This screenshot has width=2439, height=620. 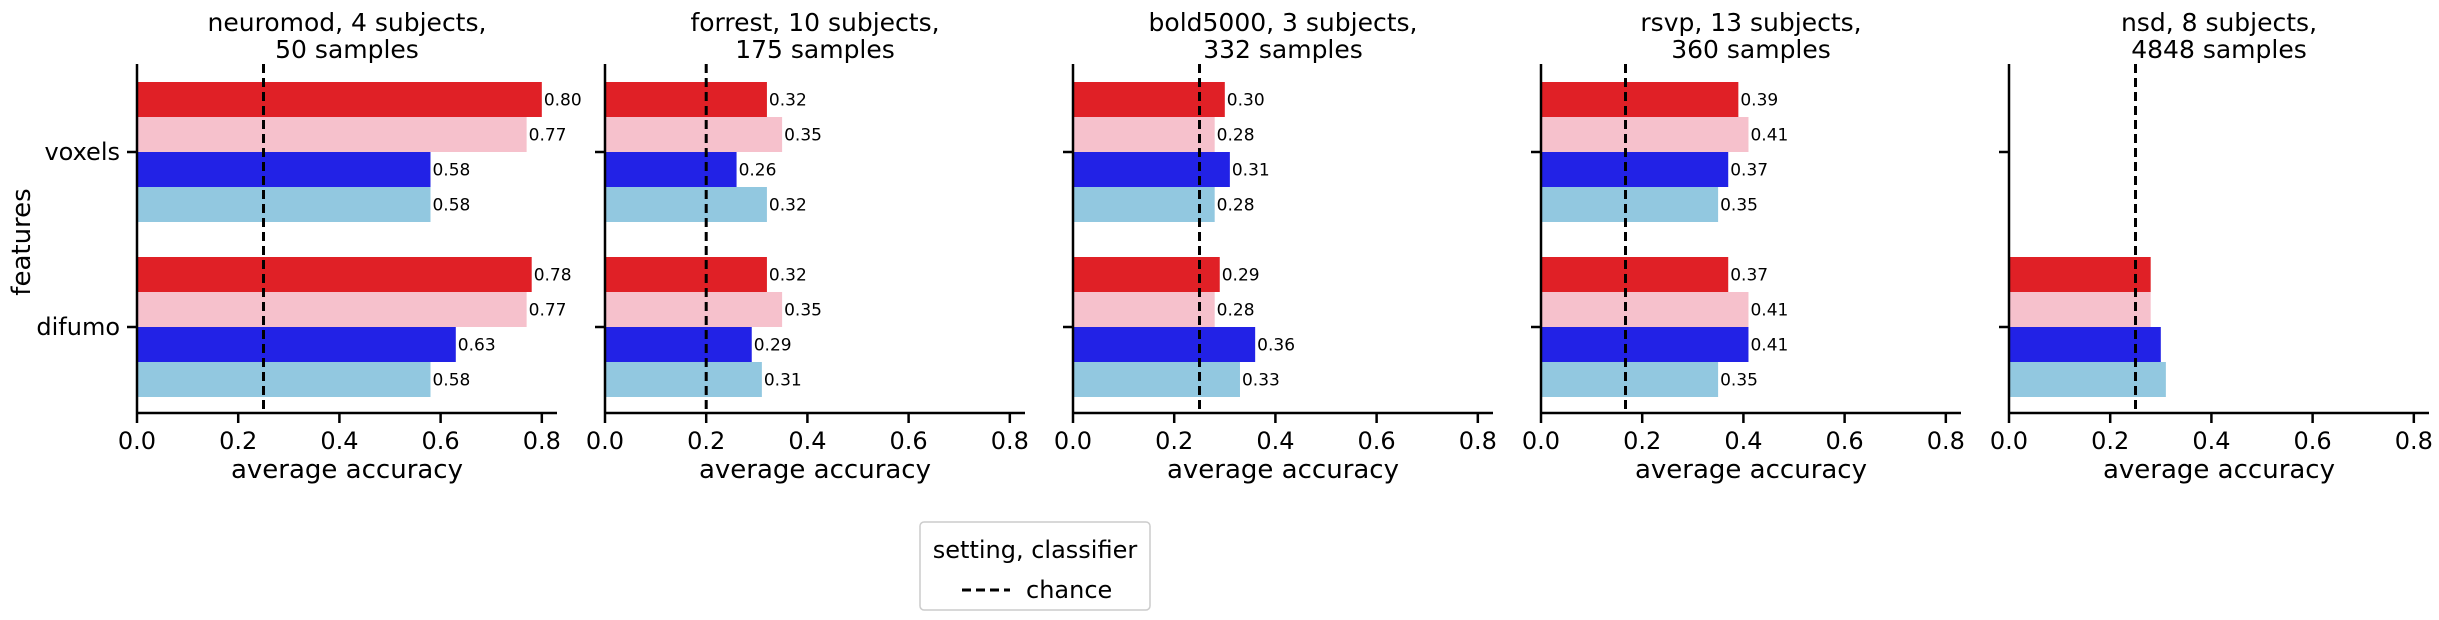 I want to click on panel-title-line2: 332 samples, so click(x=1283, y=49).